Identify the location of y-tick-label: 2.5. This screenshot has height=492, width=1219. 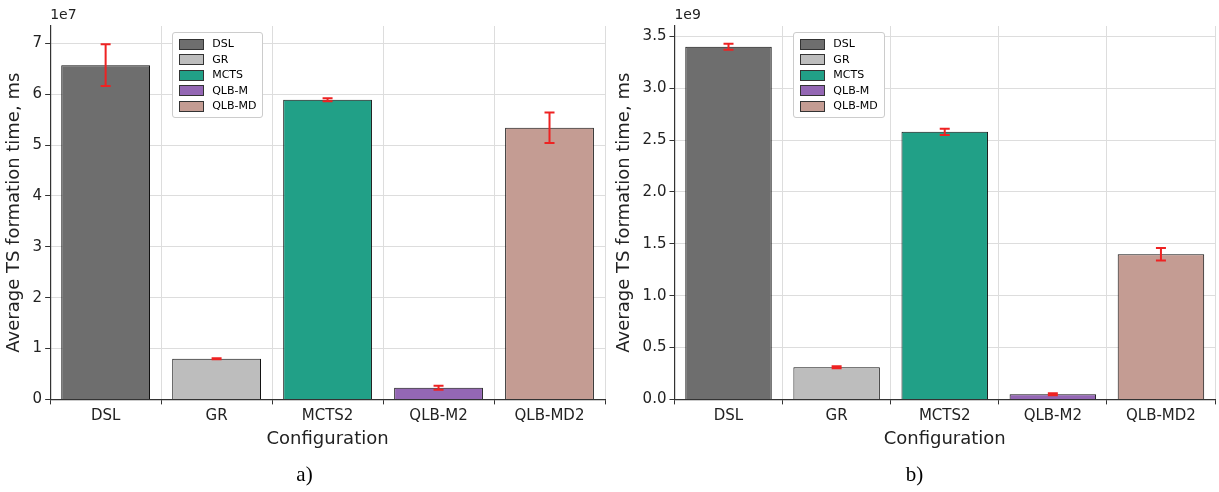
(654, 138).